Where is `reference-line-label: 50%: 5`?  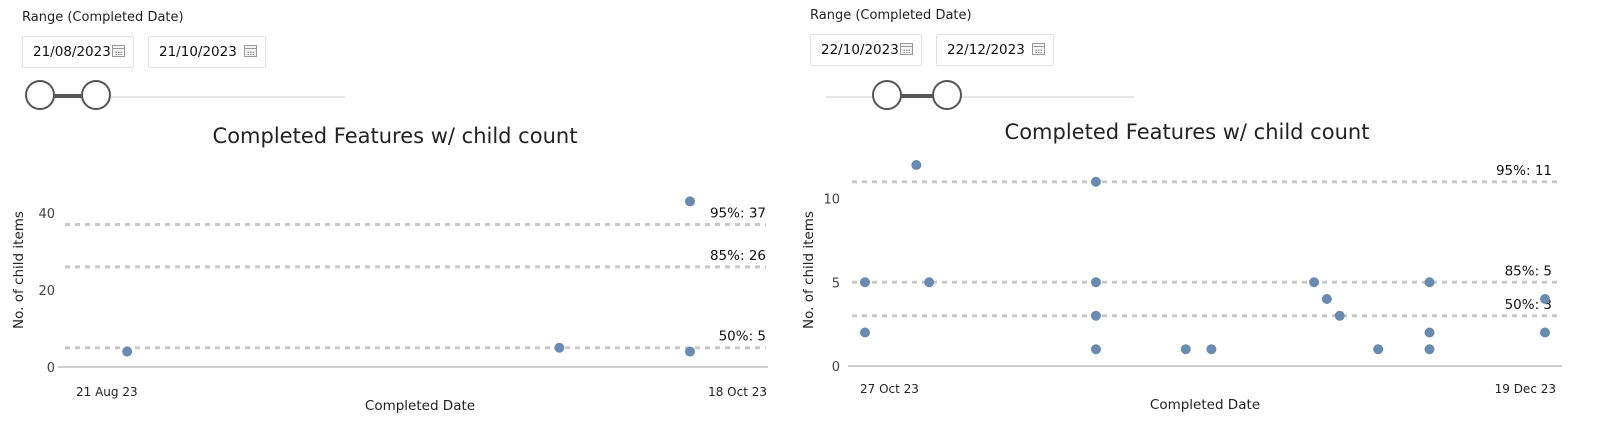
reference-line-label: 50%: 5 is located at coordinates (742, 337).